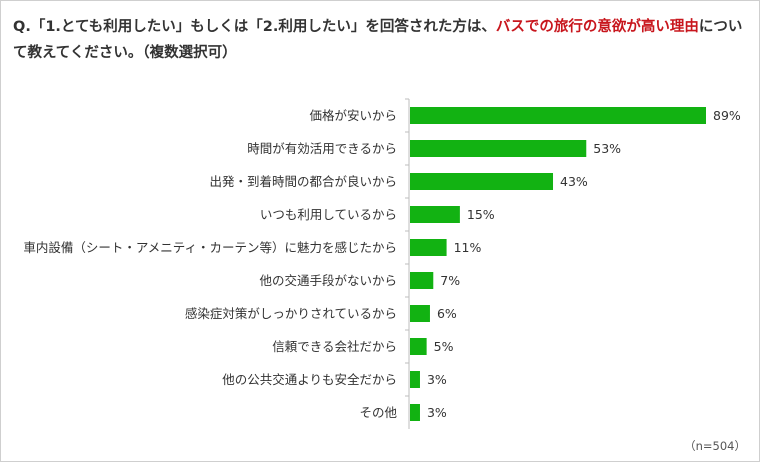  I want to click on sample-size-note: （n=504）, so click(715, 446).